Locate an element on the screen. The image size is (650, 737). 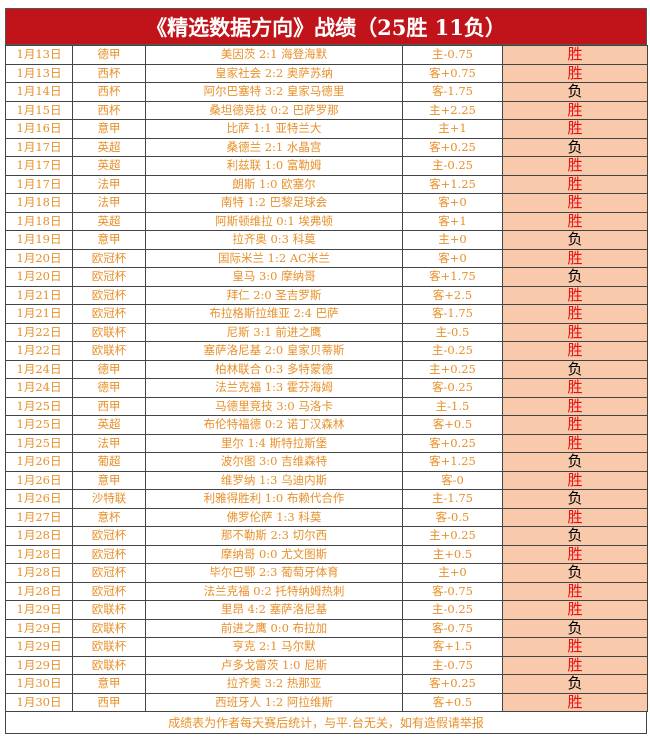
table-row: 1月18日 法甲 南特 1:2 巴黎足球会 客+0 胜 is located at coordinates (326, 203).